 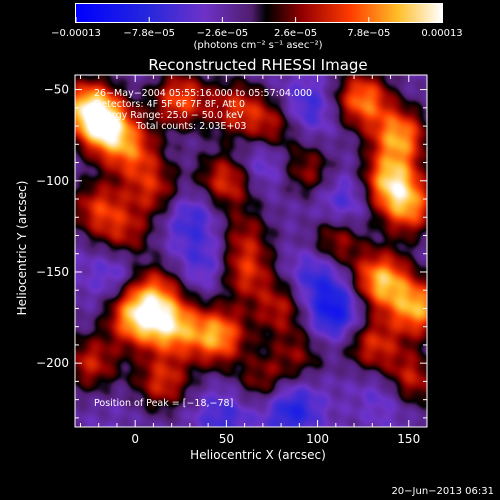 What do you see at coordinates (203, 93) in the screenshot?
I see `annotation-time: 26−May−2004 05:55:16.000 to 05:57:04.000` at bounding box center [203, 93].